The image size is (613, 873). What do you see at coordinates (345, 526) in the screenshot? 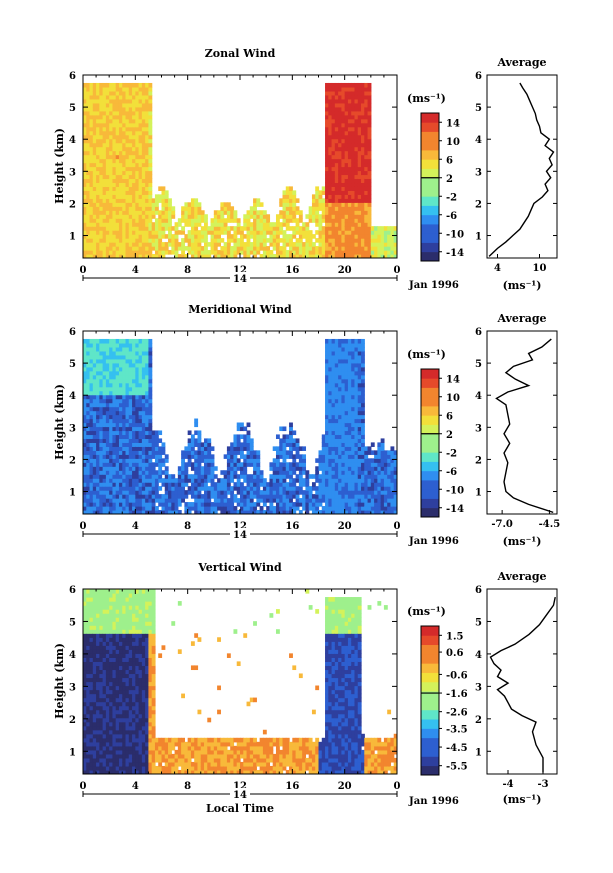
I see `x-tick-label: 20` at bounding box center [345, 526].